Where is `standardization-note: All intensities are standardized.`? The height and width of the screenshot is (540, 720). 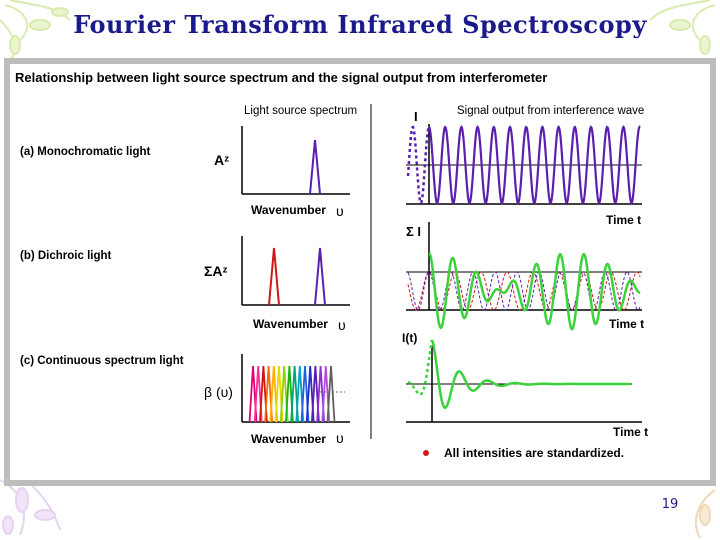
standardization-note: All intensities are standardized. is located at coordinates (534, 453).